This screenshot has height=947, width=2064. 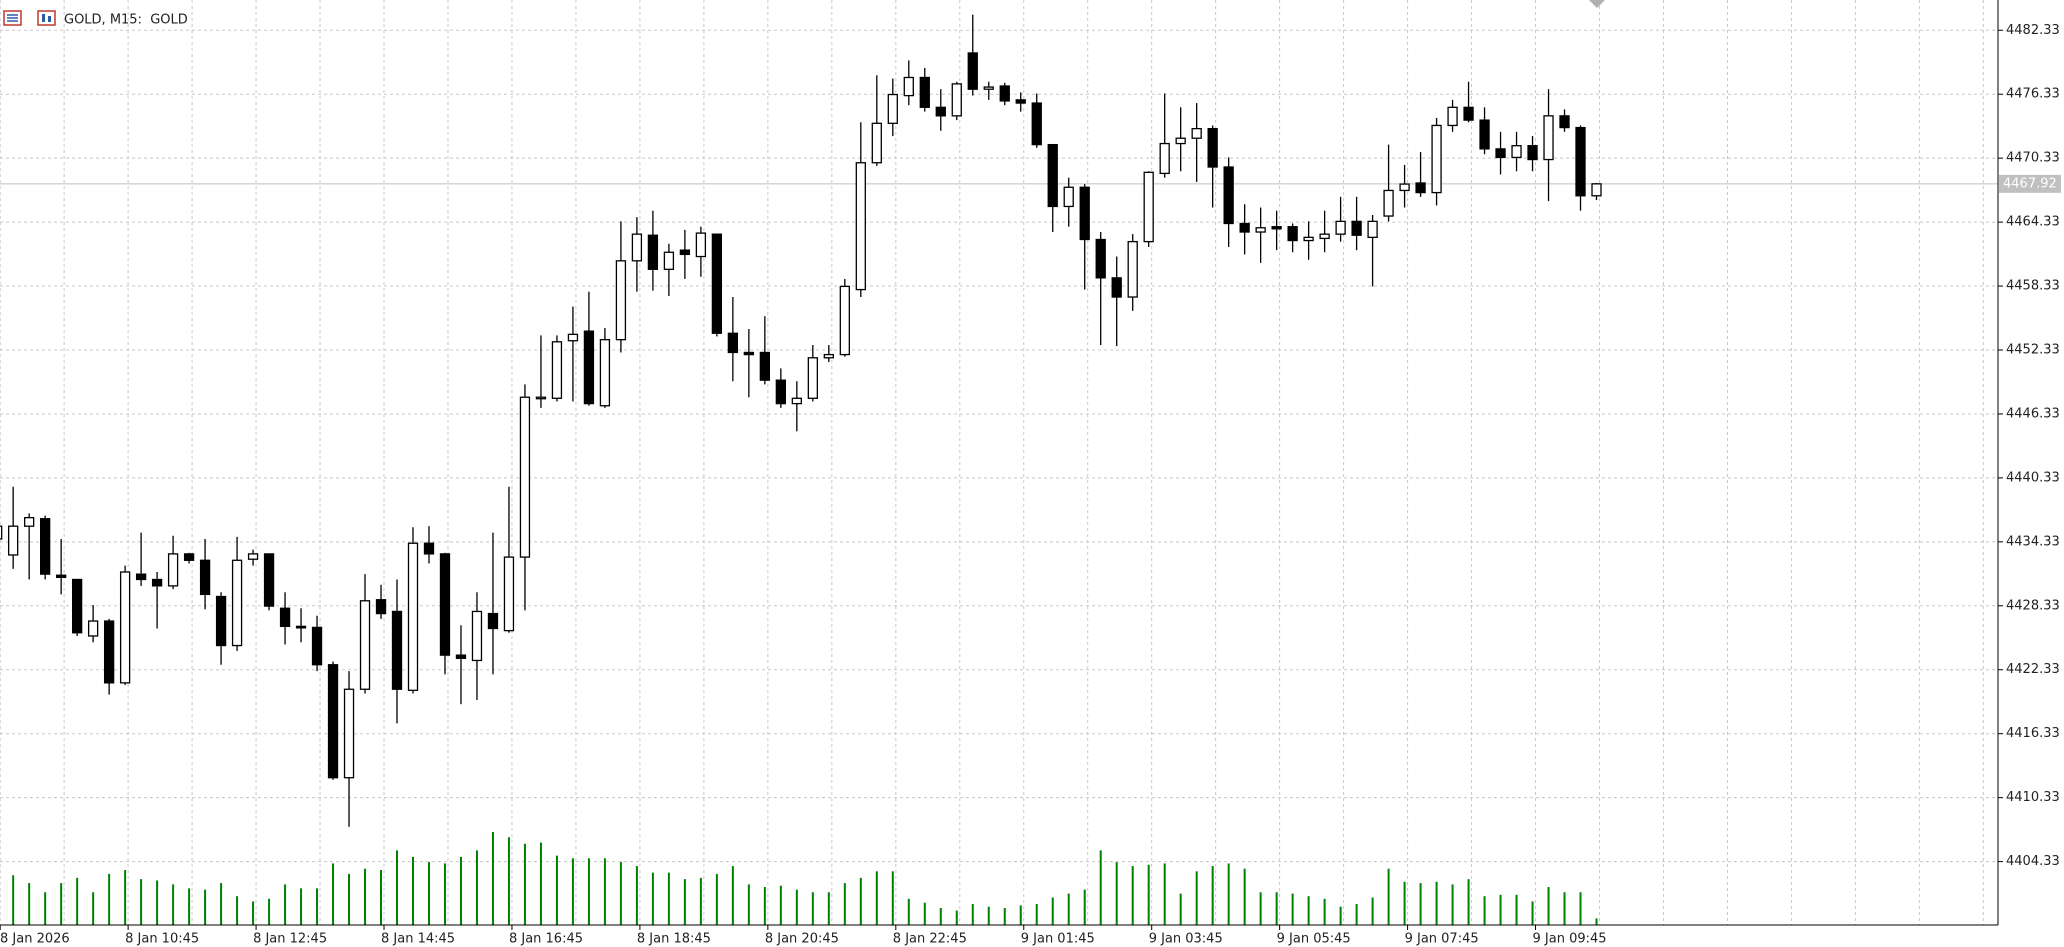 I want to click on last-price-box, so click(x=2030, y=183).